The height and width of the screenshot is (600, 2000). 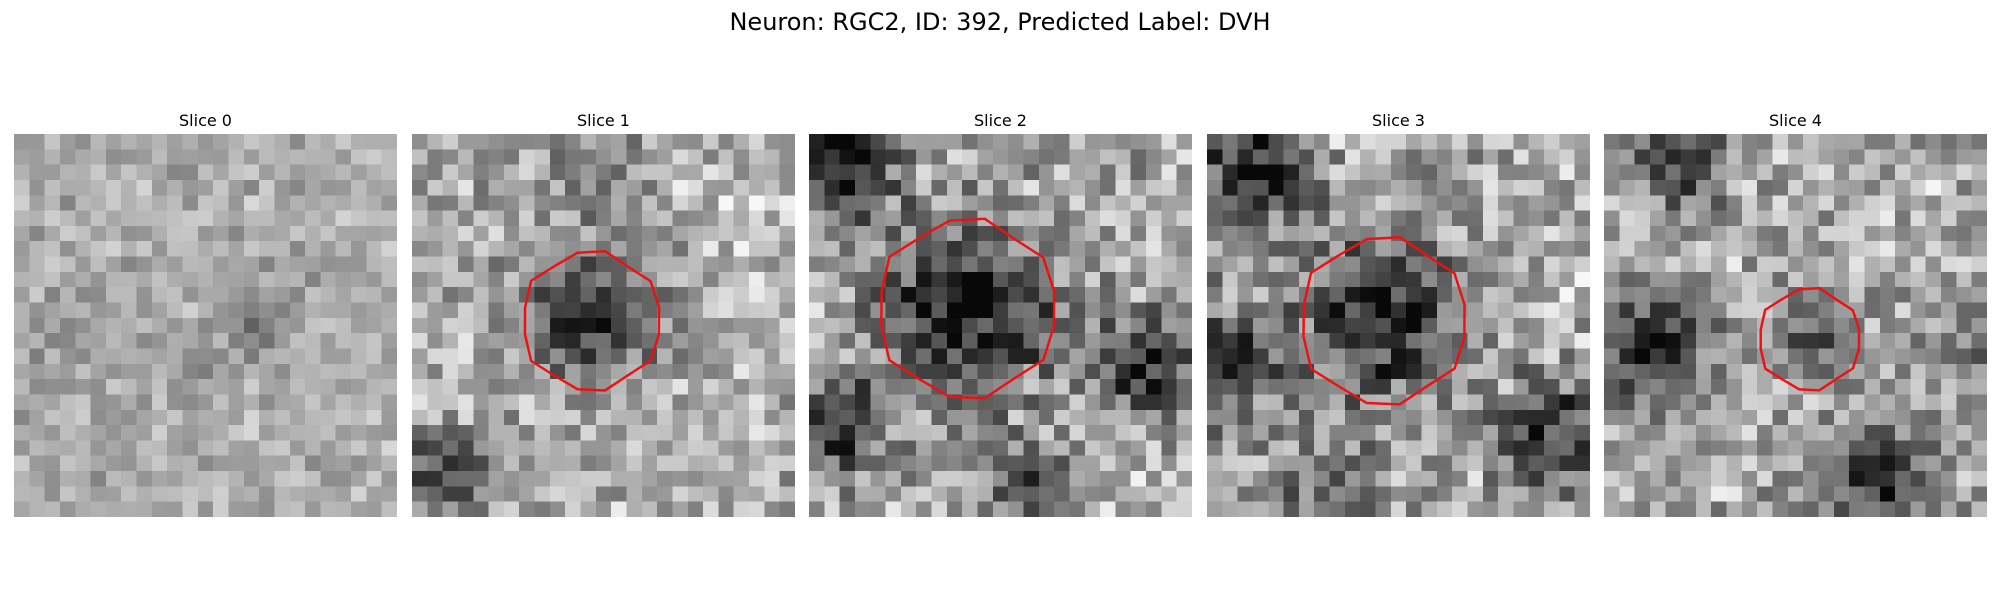 What do you see at coordinates (205, 120) in the screenshot?
I see `slice-title-0: Slice 0` at bounding box center [205, 120].